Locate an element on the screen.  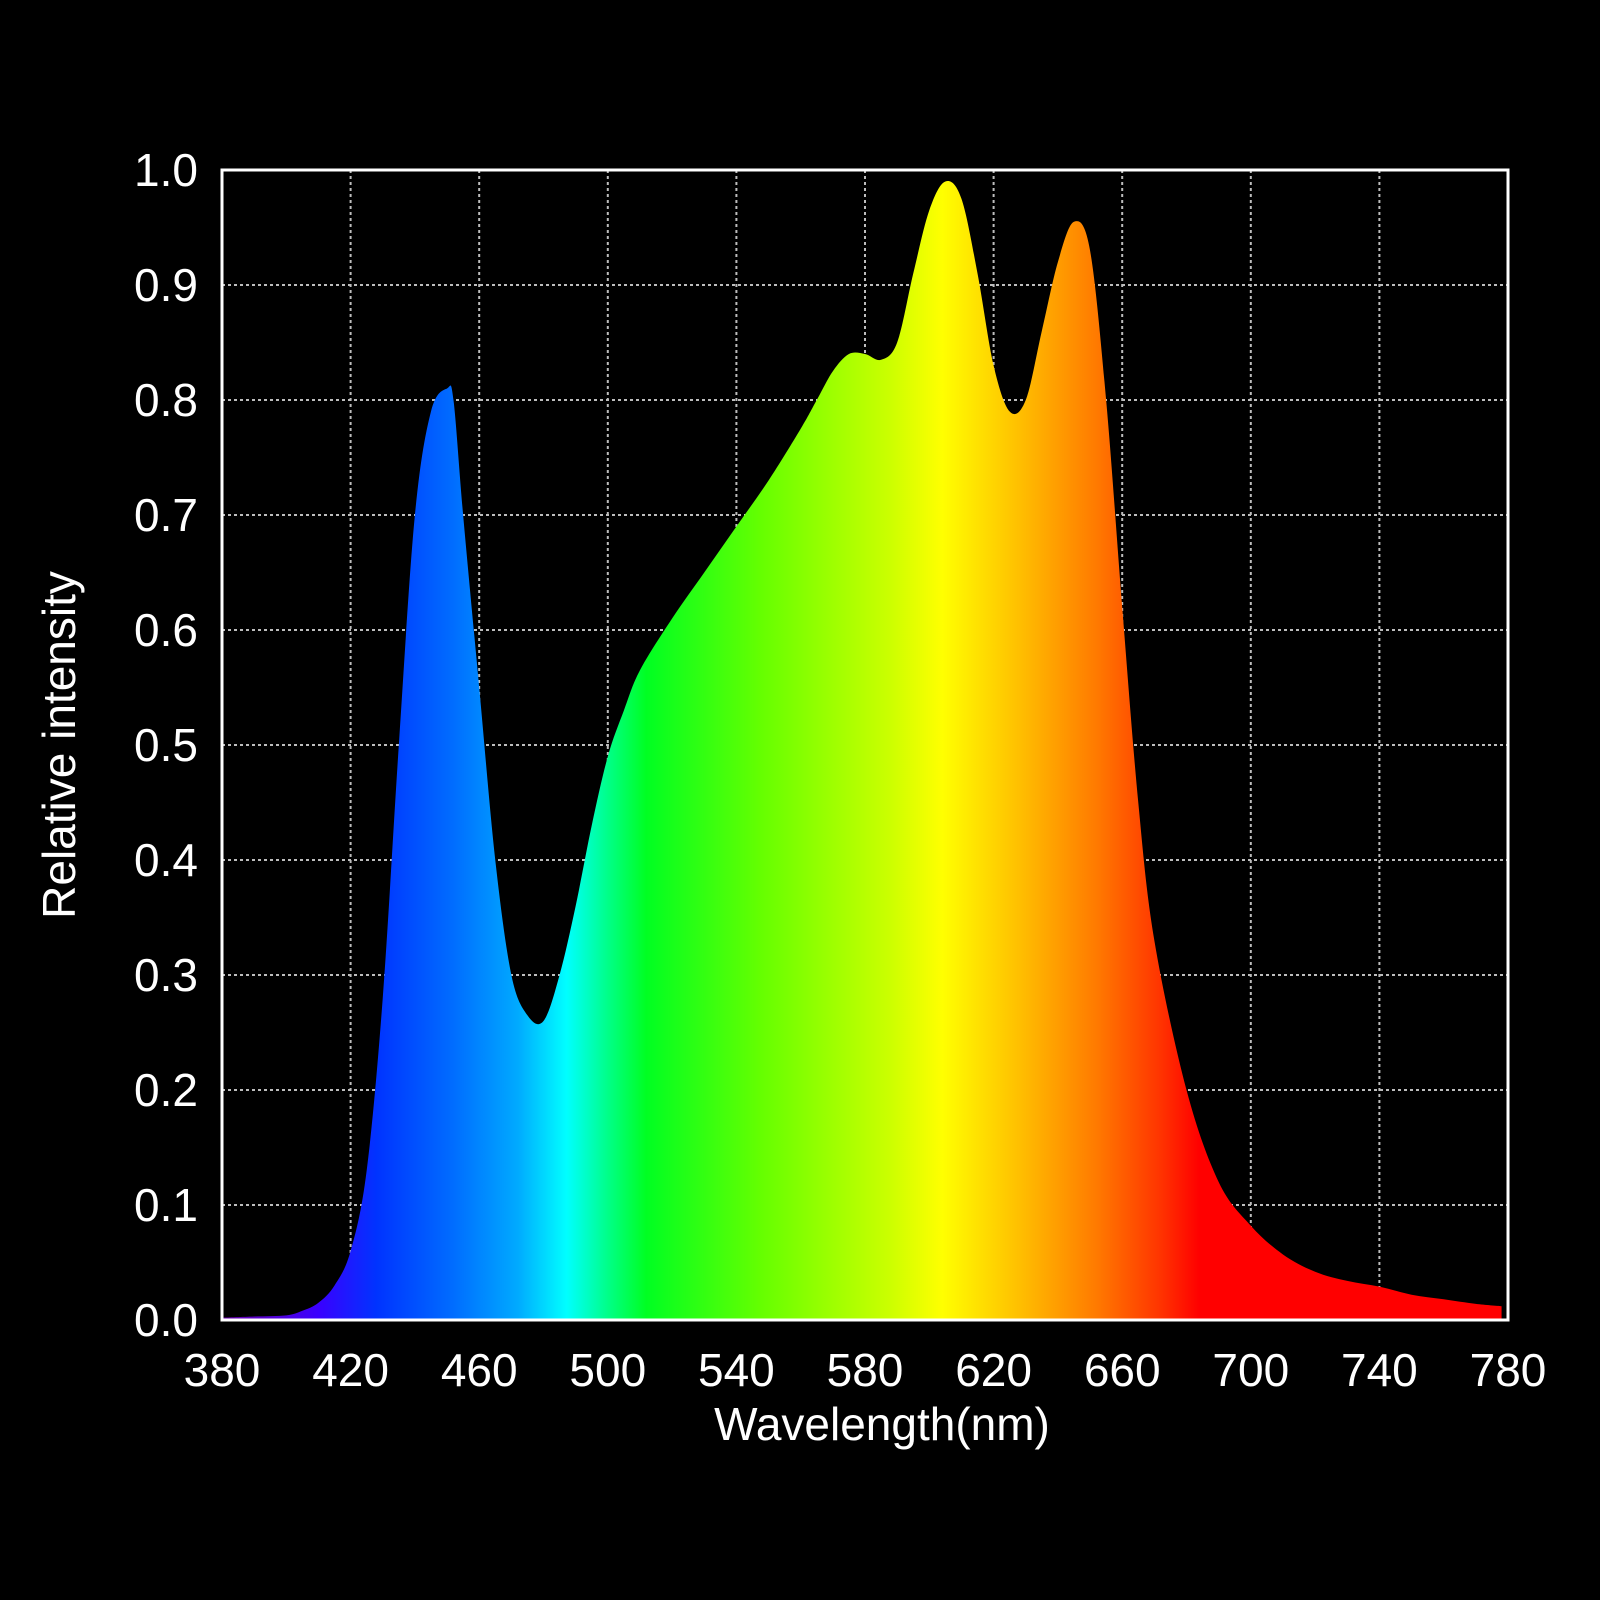
y-tick-label: 0.6 is located at coordinates (166, 630).